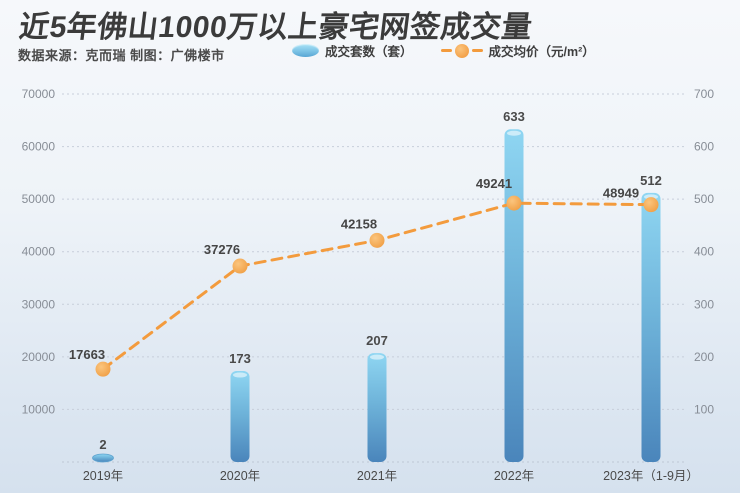  What do you see at coordinates (704, 304) in the screenshot?
I see `right-axis-tick: 300` at bounding box center [704, 304].